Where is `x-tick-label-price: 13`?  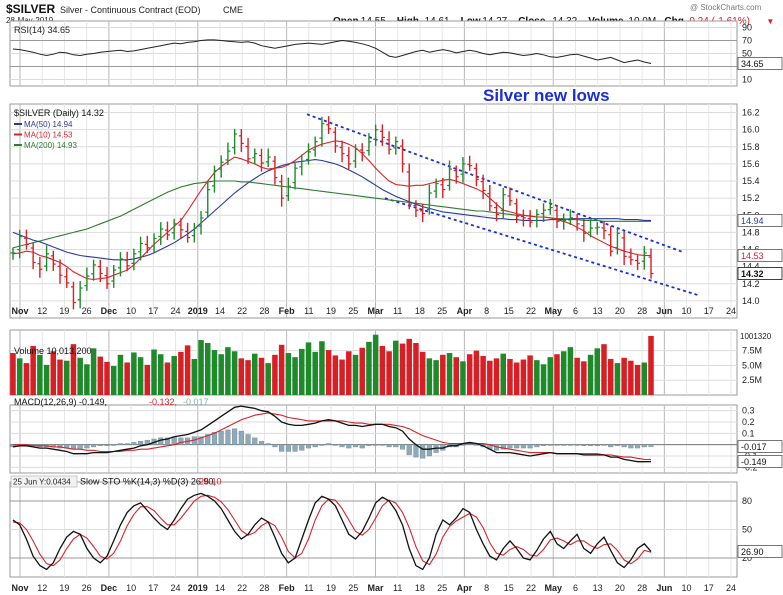 x-tick-label-price: 13 is located at coordinates (598, 311).